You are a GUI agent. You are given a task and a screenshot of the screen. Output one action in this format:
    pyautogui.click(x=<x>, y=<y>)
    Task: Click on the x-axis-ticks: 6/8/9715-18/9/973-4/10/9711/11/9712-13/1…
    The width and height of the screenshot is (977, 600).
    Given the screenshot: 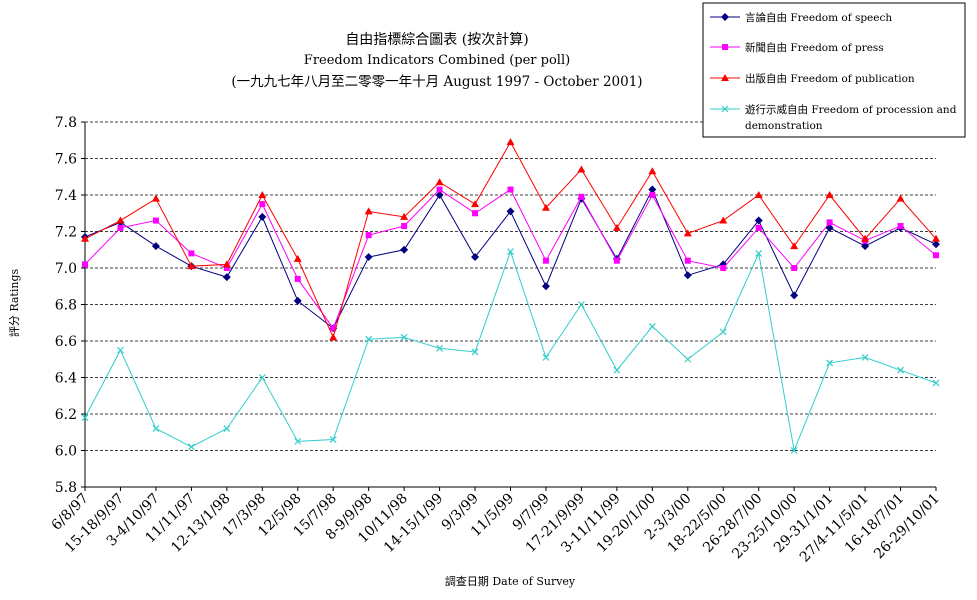 What is the action you would take?
    pyautogui.click(x=496, y=526)
    